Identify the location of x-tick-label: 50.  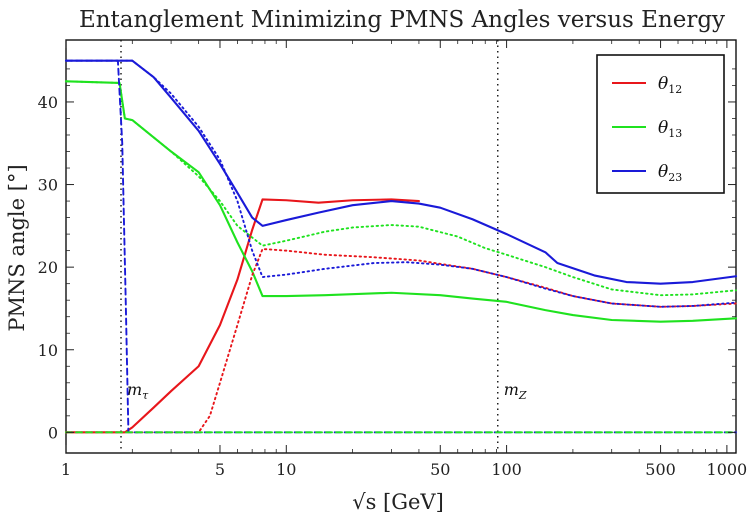
(440, 469).